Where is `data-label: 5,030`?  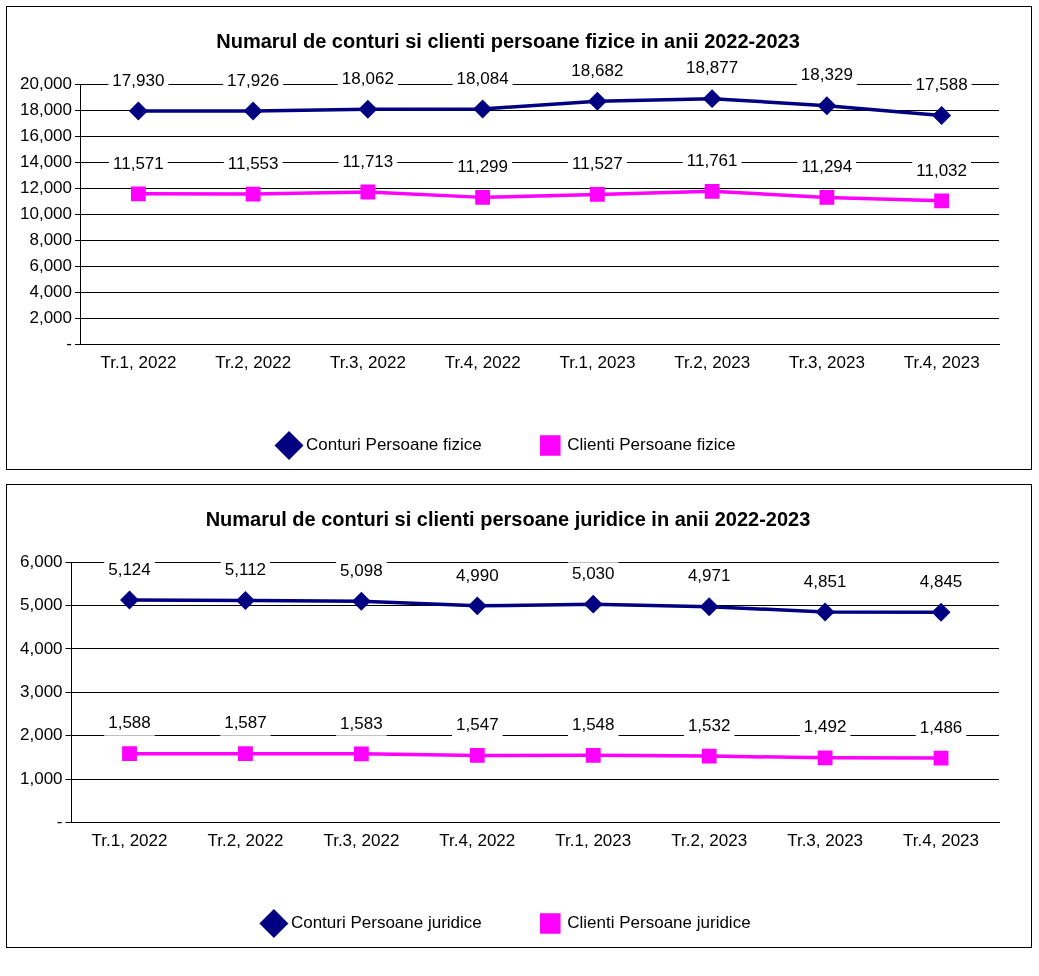 data-label: 5,030 is located at coordinates (593, 573).